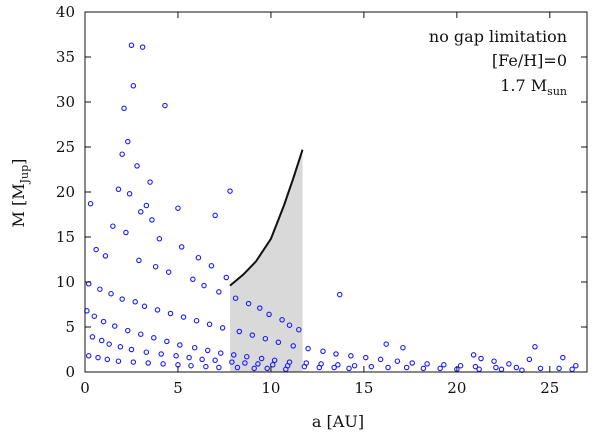  Describe the element at coordinates (70, 372) in the screenshot. I see `y-tick-label: 0` at that location.